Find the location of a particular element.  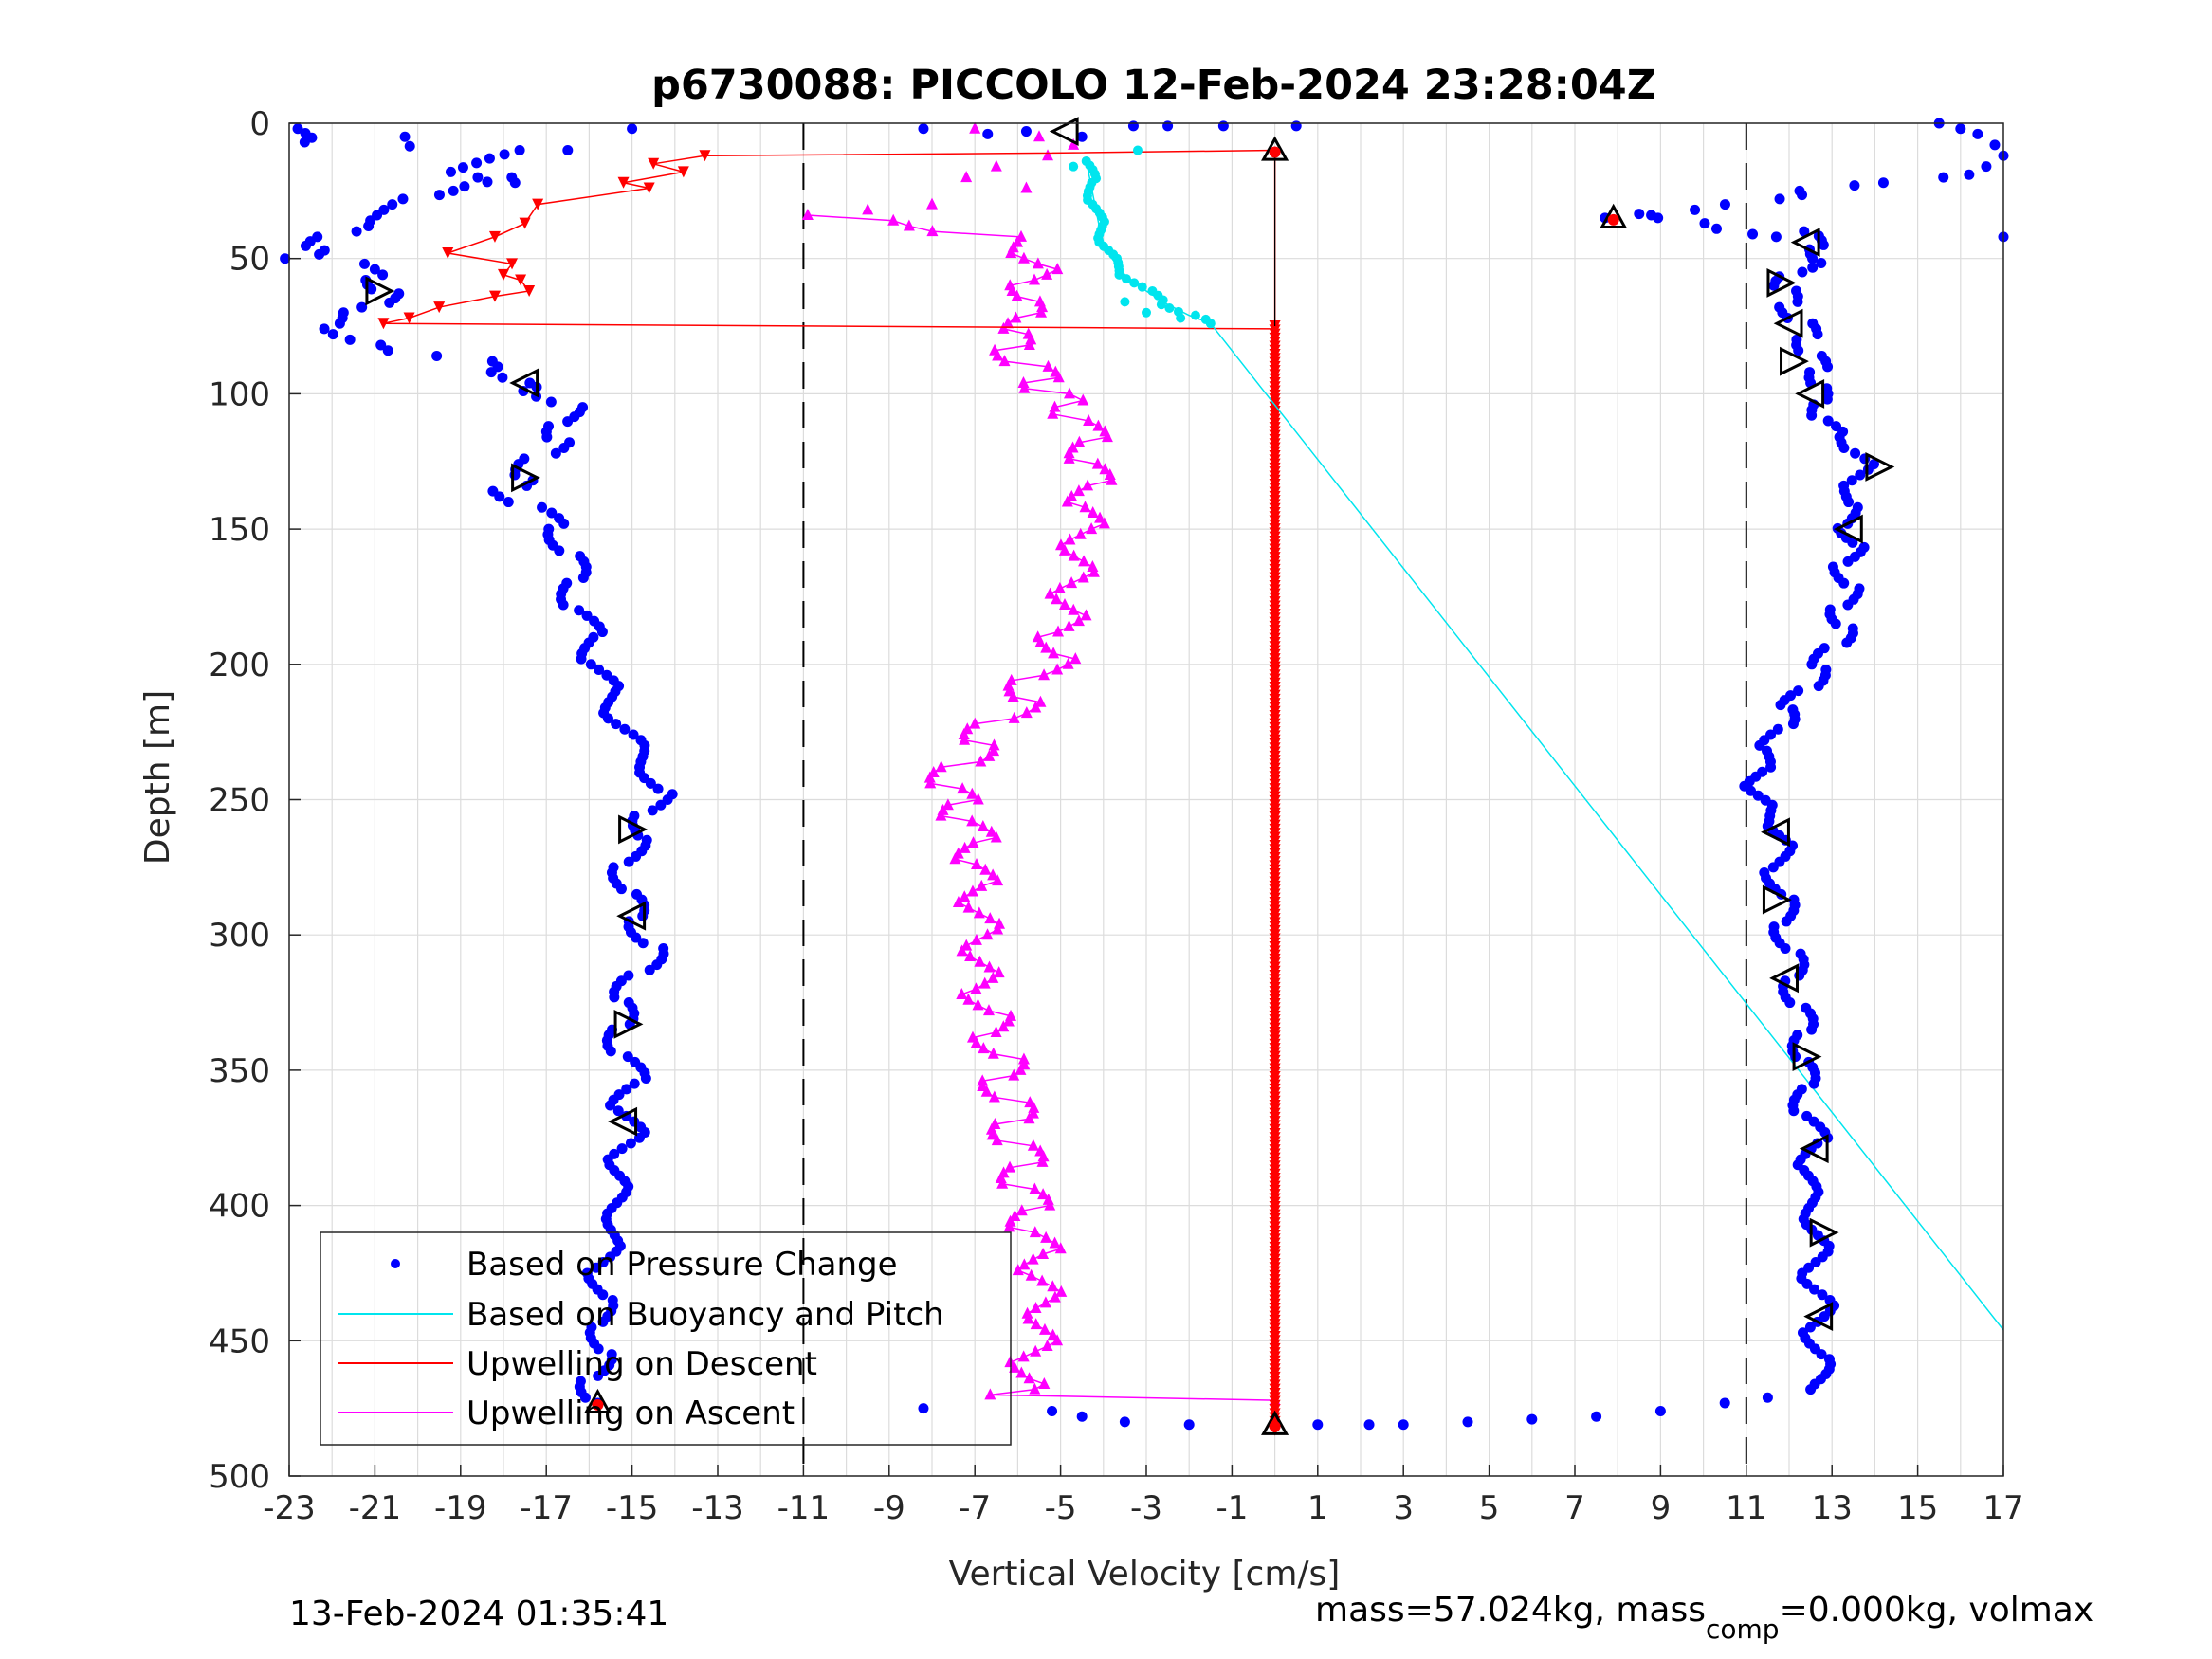

y-tick-label: 350 is located at coordinates (239, 1071).